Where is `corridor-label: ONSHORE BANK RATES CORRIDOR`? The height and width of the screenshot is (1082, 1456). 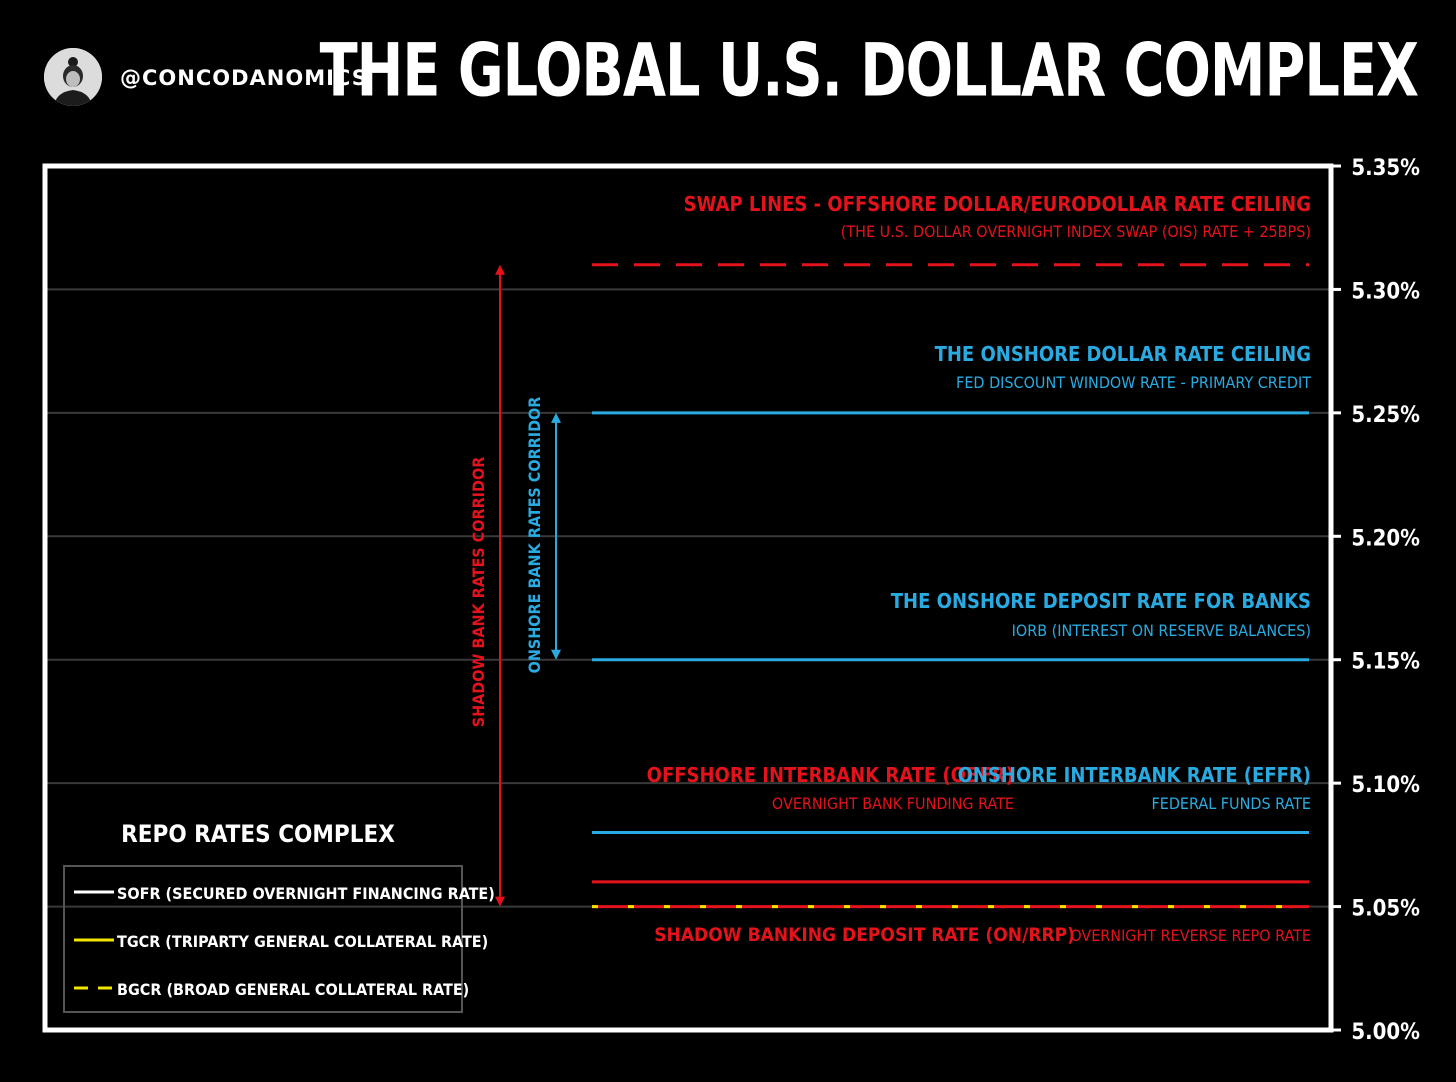 corridor-label: ONSHORE BANK RATES CORRIDOR is located at coordinates (534, 535).